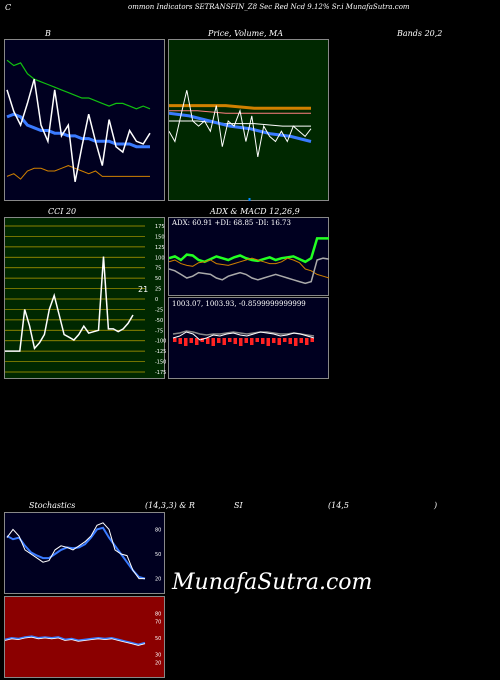  What do you see at coordinates (156, 300) in the screenshot?
I see `cci-tick-label: 0` at bounding box center [156, 300].